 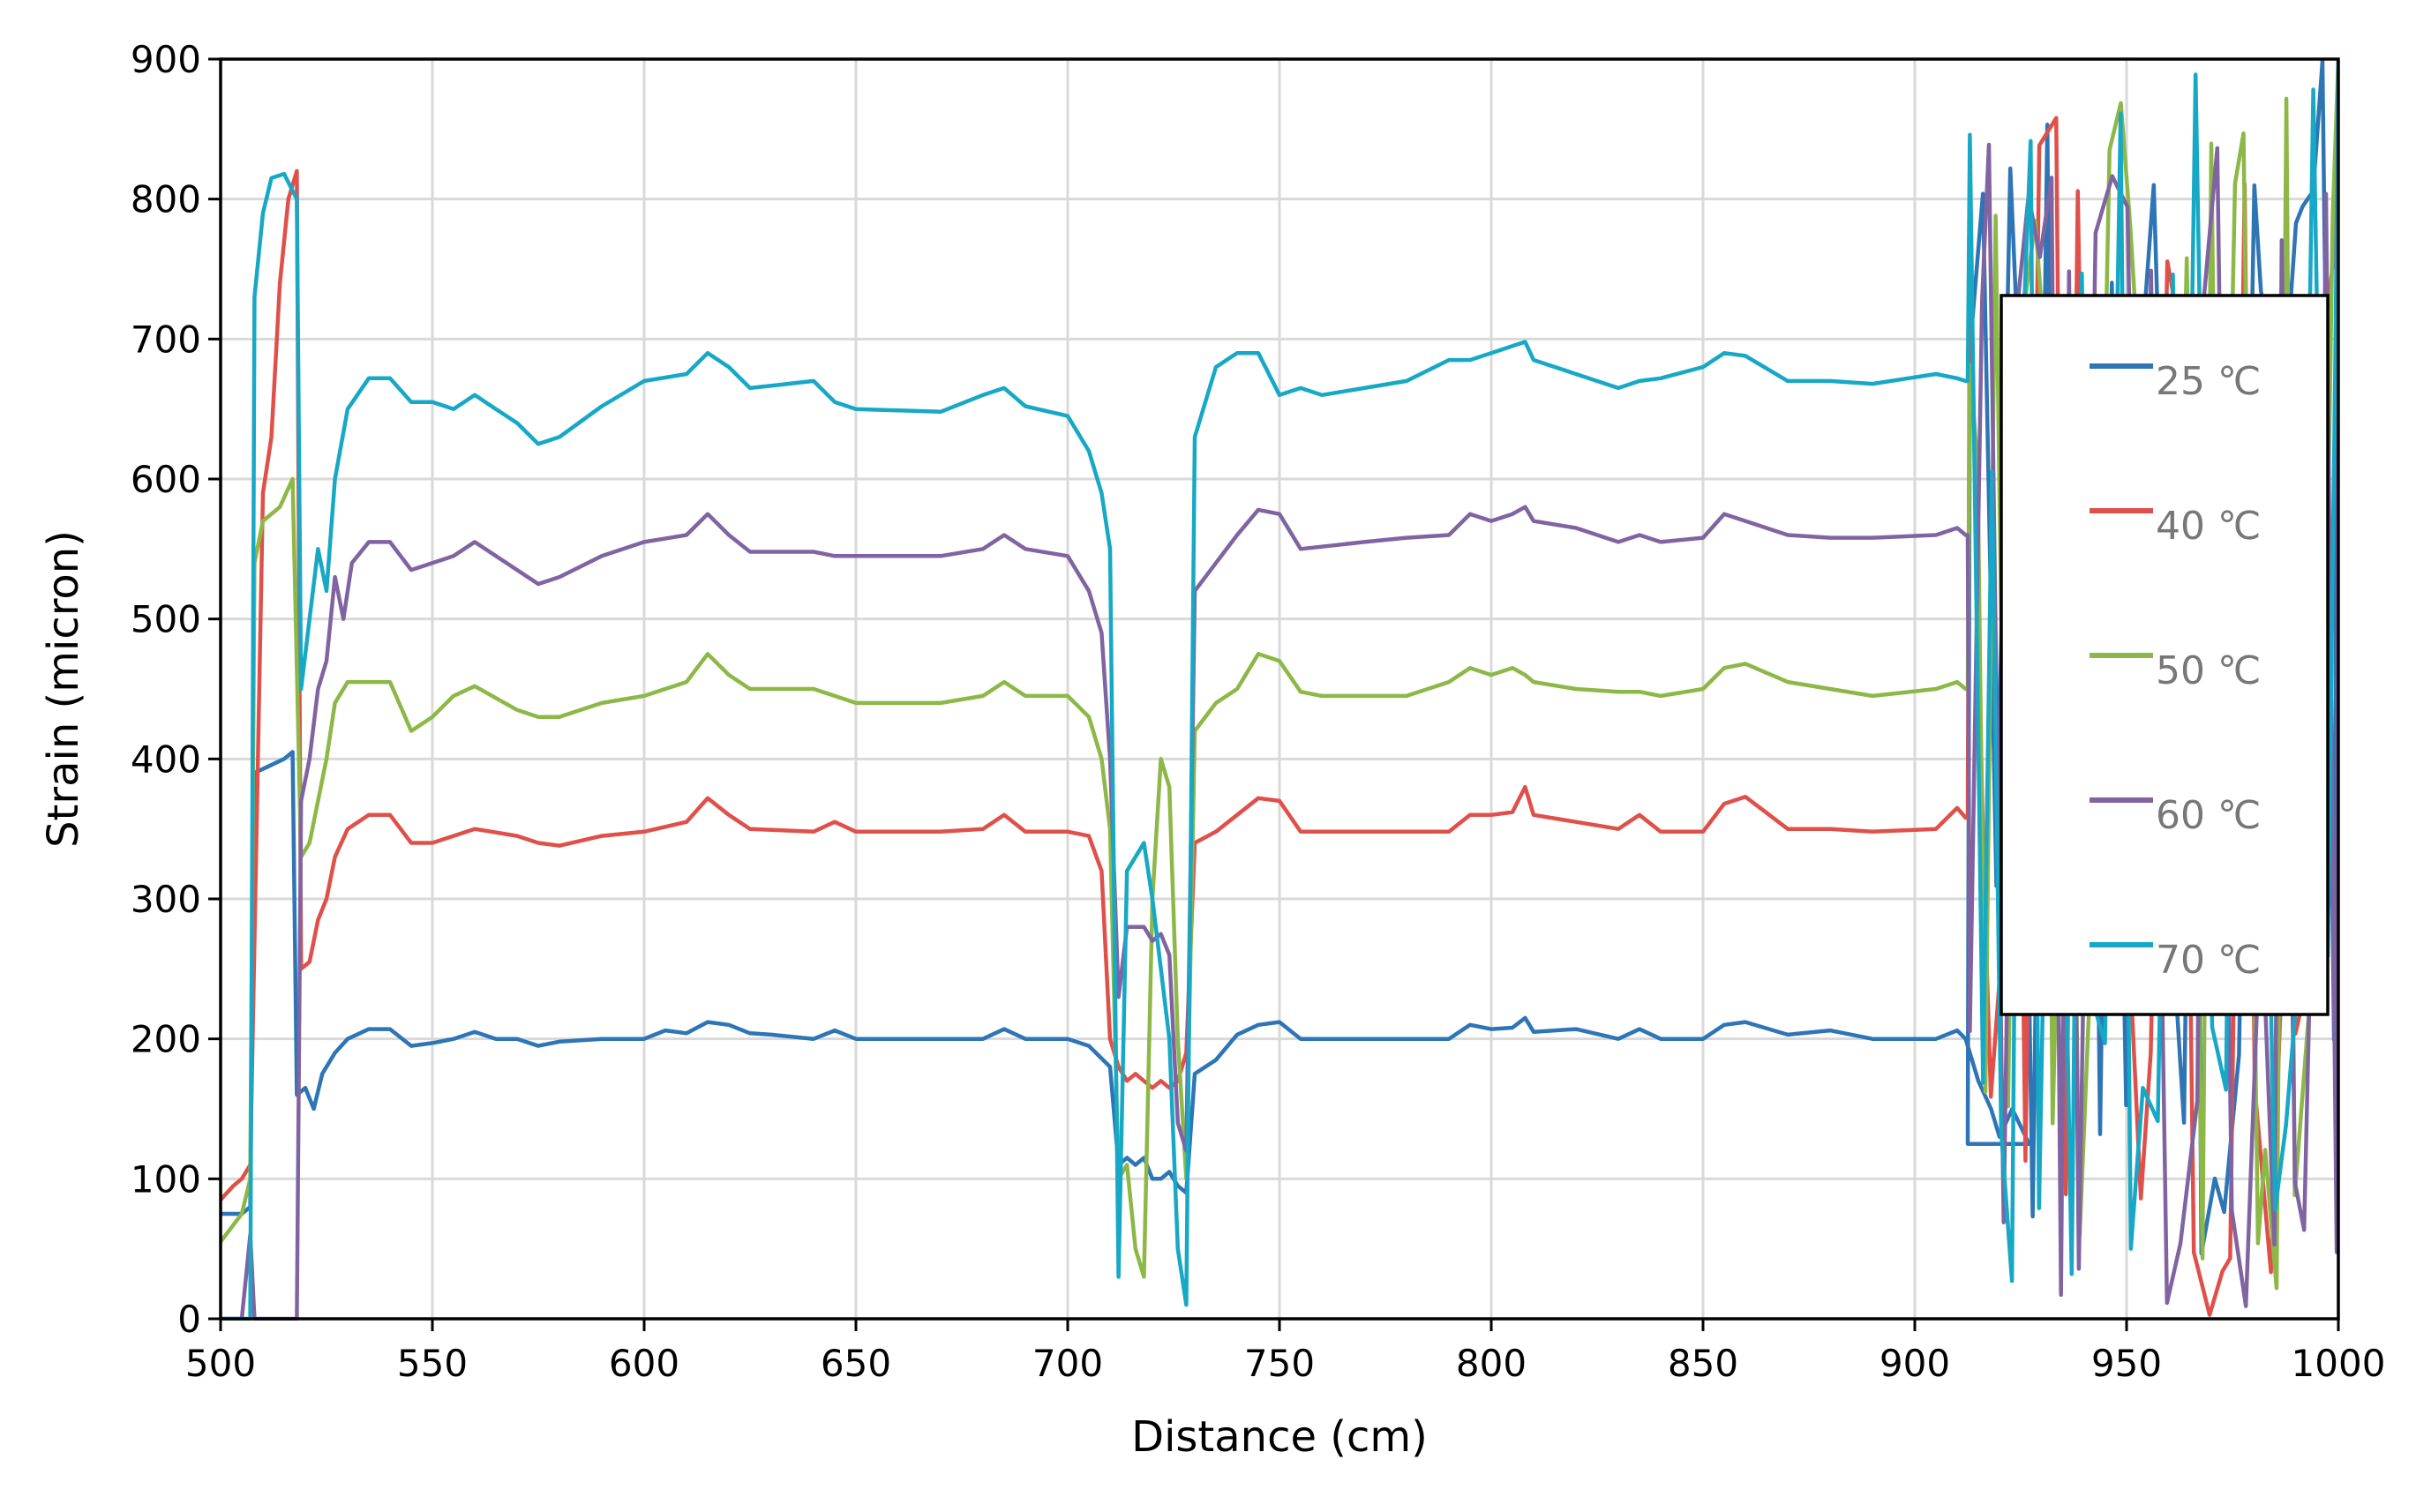 I want to click on y-axis-title: Strain (micron), so click(x=63, y=689).